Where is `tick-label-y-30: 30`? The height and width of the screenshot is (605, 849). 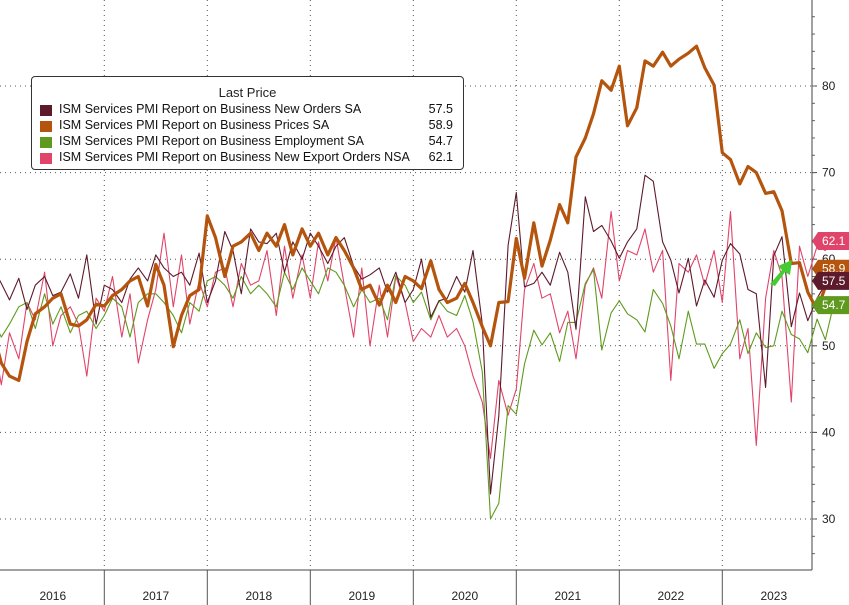
tick-label-y-30: 30 is located at coordinates (829, 519).